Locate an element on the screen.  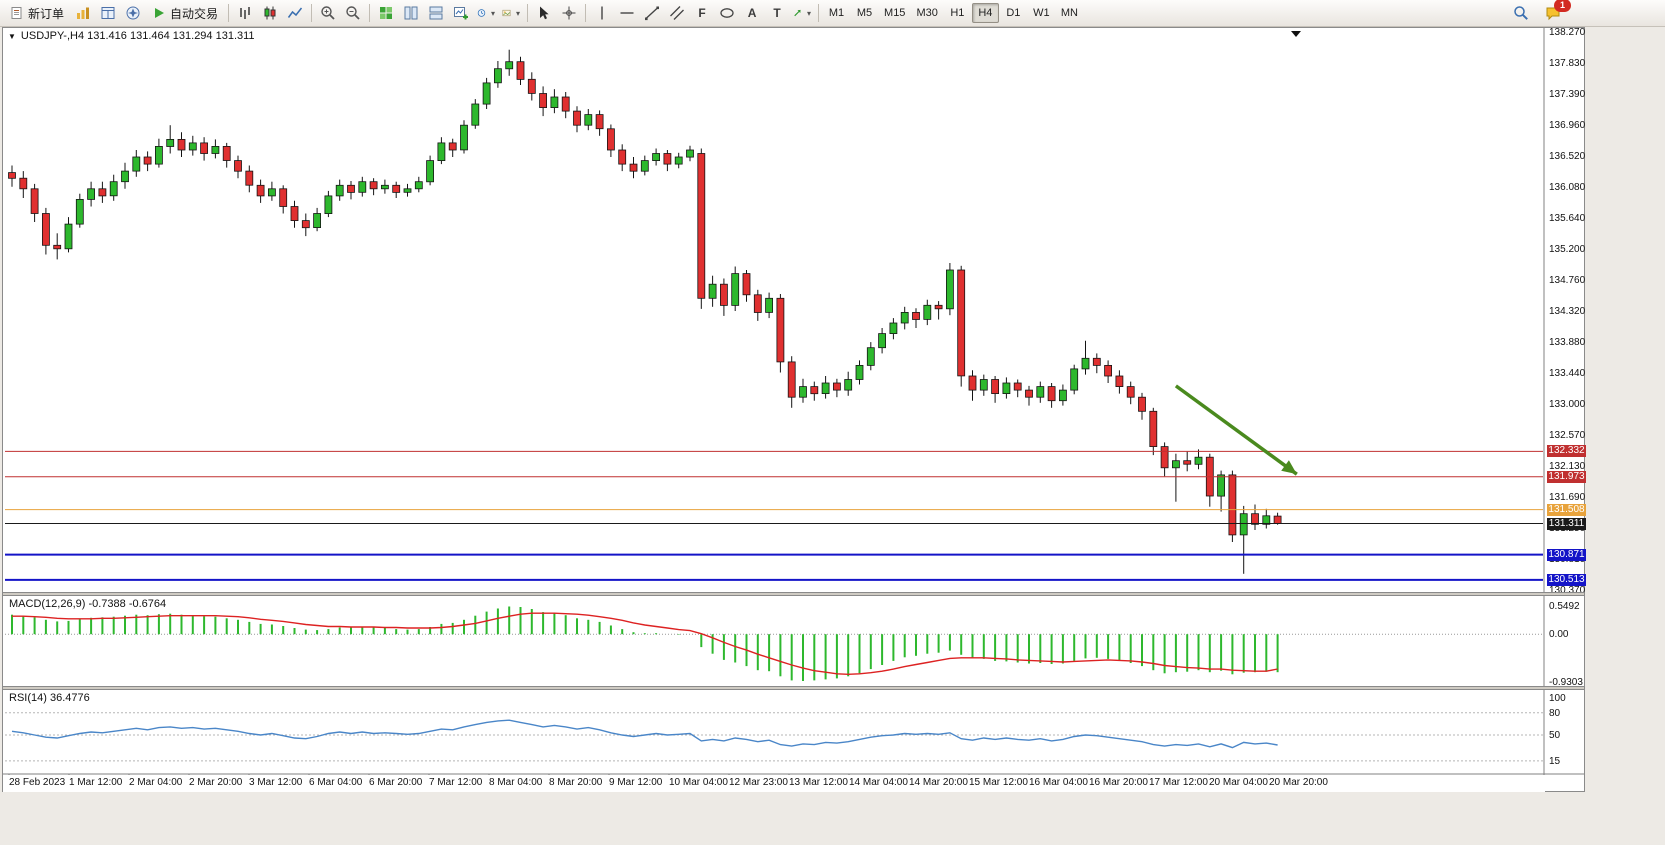
label-tool-button: T is located at coordinates (777, 13).